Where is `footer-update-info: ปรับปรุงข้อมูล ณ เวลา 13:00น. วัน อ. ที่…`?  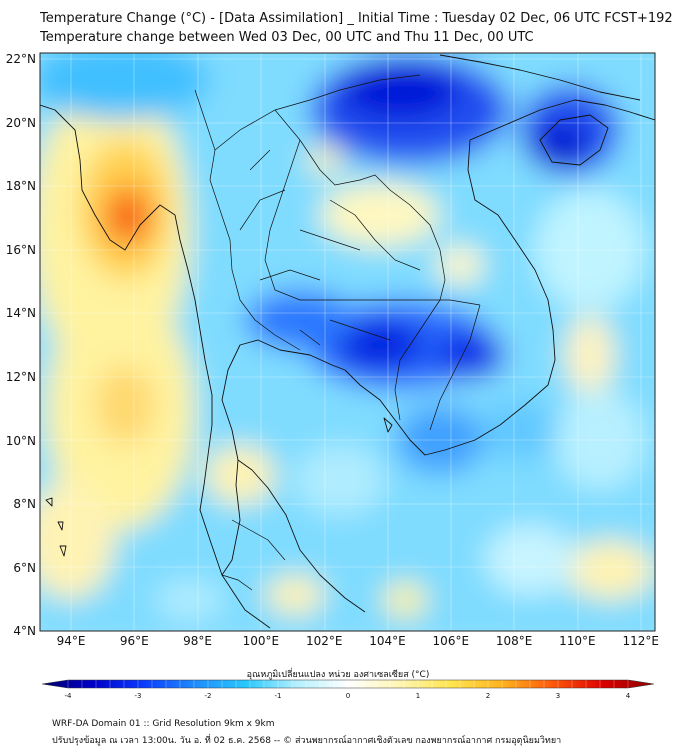 footer-update-info: ปรับปรุงข้อมูล ณ เวลา 13:00น. วัน อ. ที่… is located at coordinates (307, 741).